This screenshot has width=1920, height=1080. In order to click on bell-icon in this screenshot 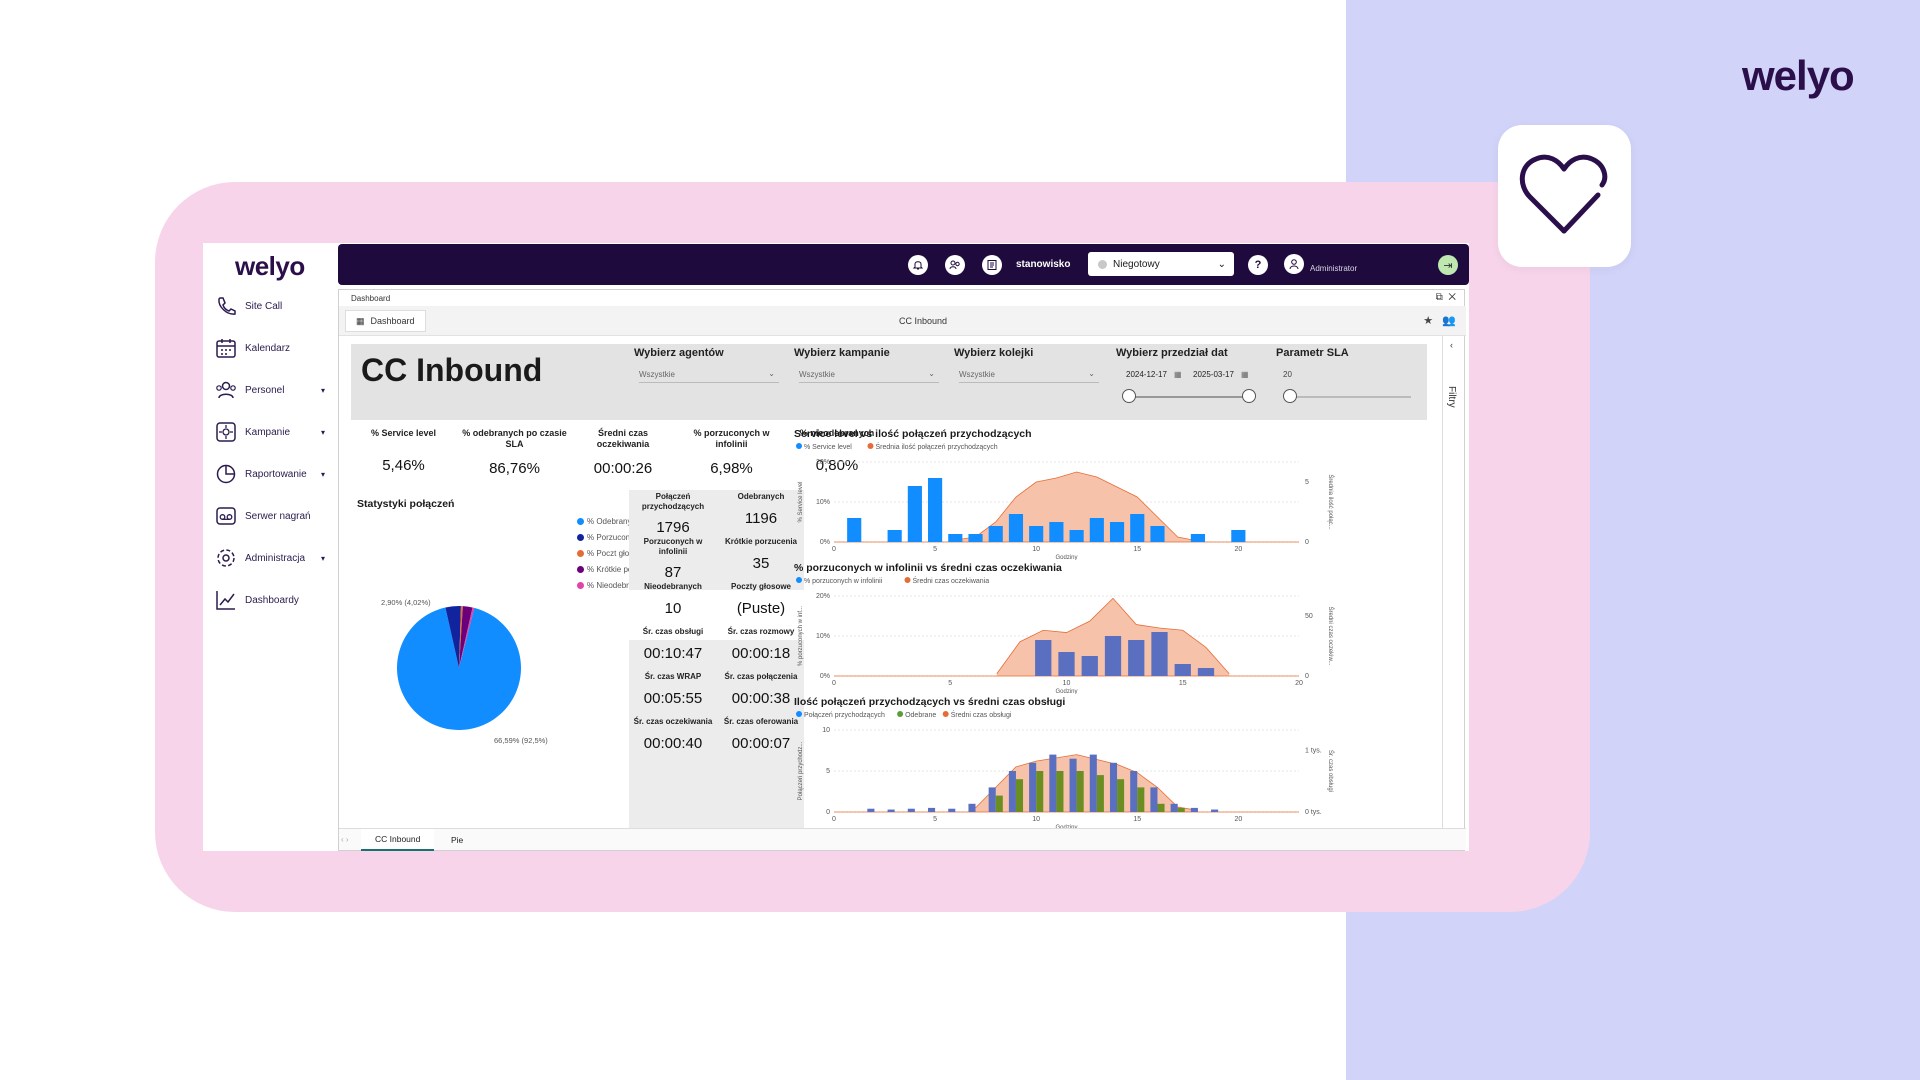, I will do `click(918, 265)`.